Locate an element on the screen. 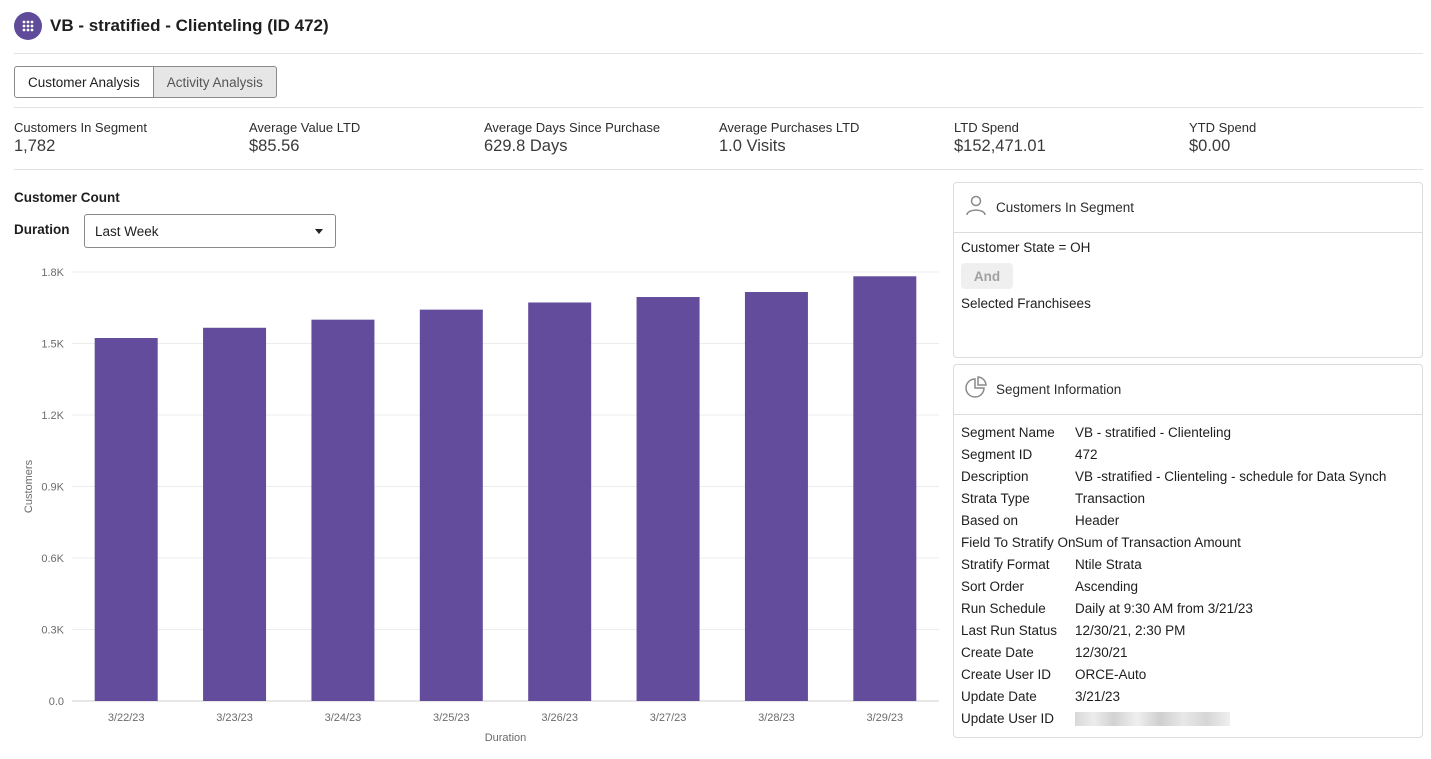 The height and width of the screenshot is (759, 1431). info-row: Create Date 12/30/21 is located at coordinates (1188, 652).